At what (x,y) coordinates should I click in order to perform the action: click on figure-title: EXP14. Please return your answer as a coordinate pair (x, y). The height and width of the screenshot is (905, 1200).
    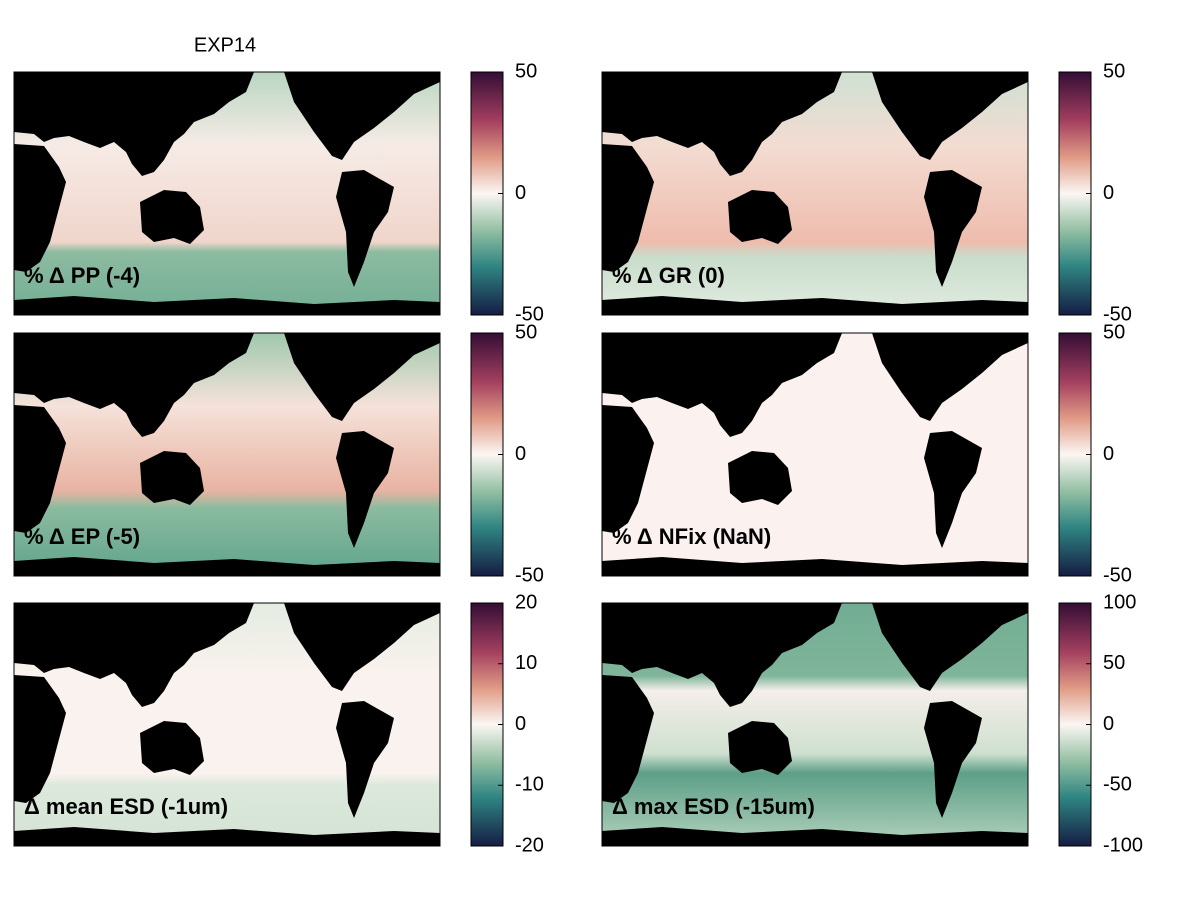
    Looking at the image, I should click on (225, 45).